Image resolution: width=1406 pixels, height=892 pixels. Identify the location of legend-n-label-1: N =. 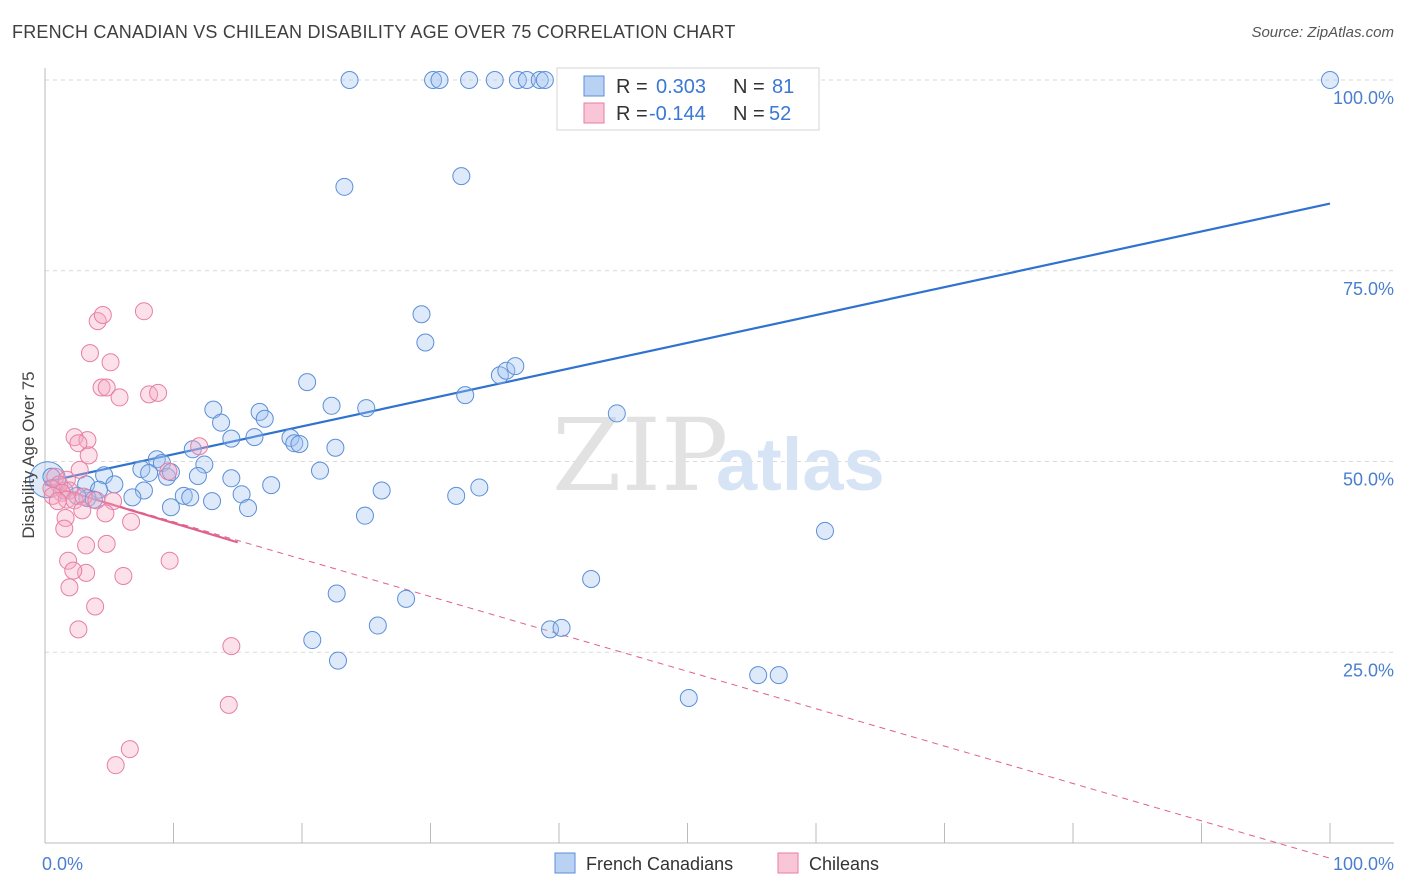
(749, 87).